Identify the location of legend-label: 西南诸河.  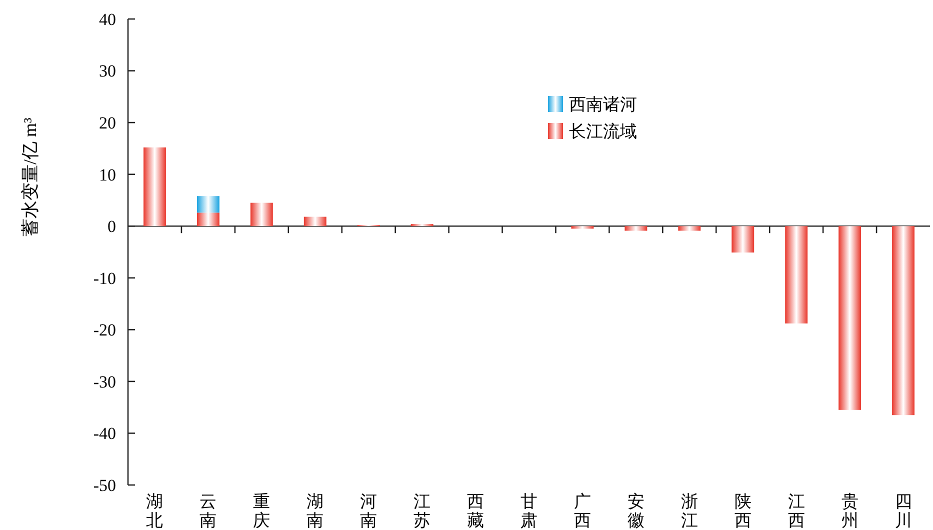
(603, 104).